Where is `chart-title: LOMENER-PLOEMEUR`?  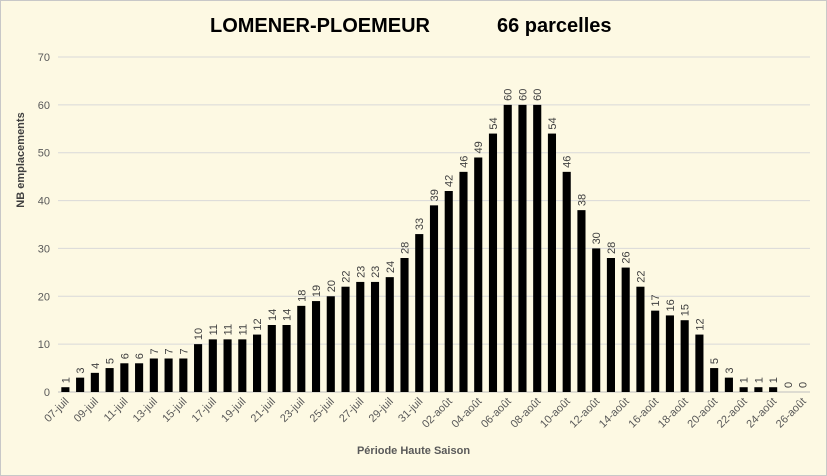 chart-title: LOMENER-PLOEMEUR is located at coordinates (320, 26).